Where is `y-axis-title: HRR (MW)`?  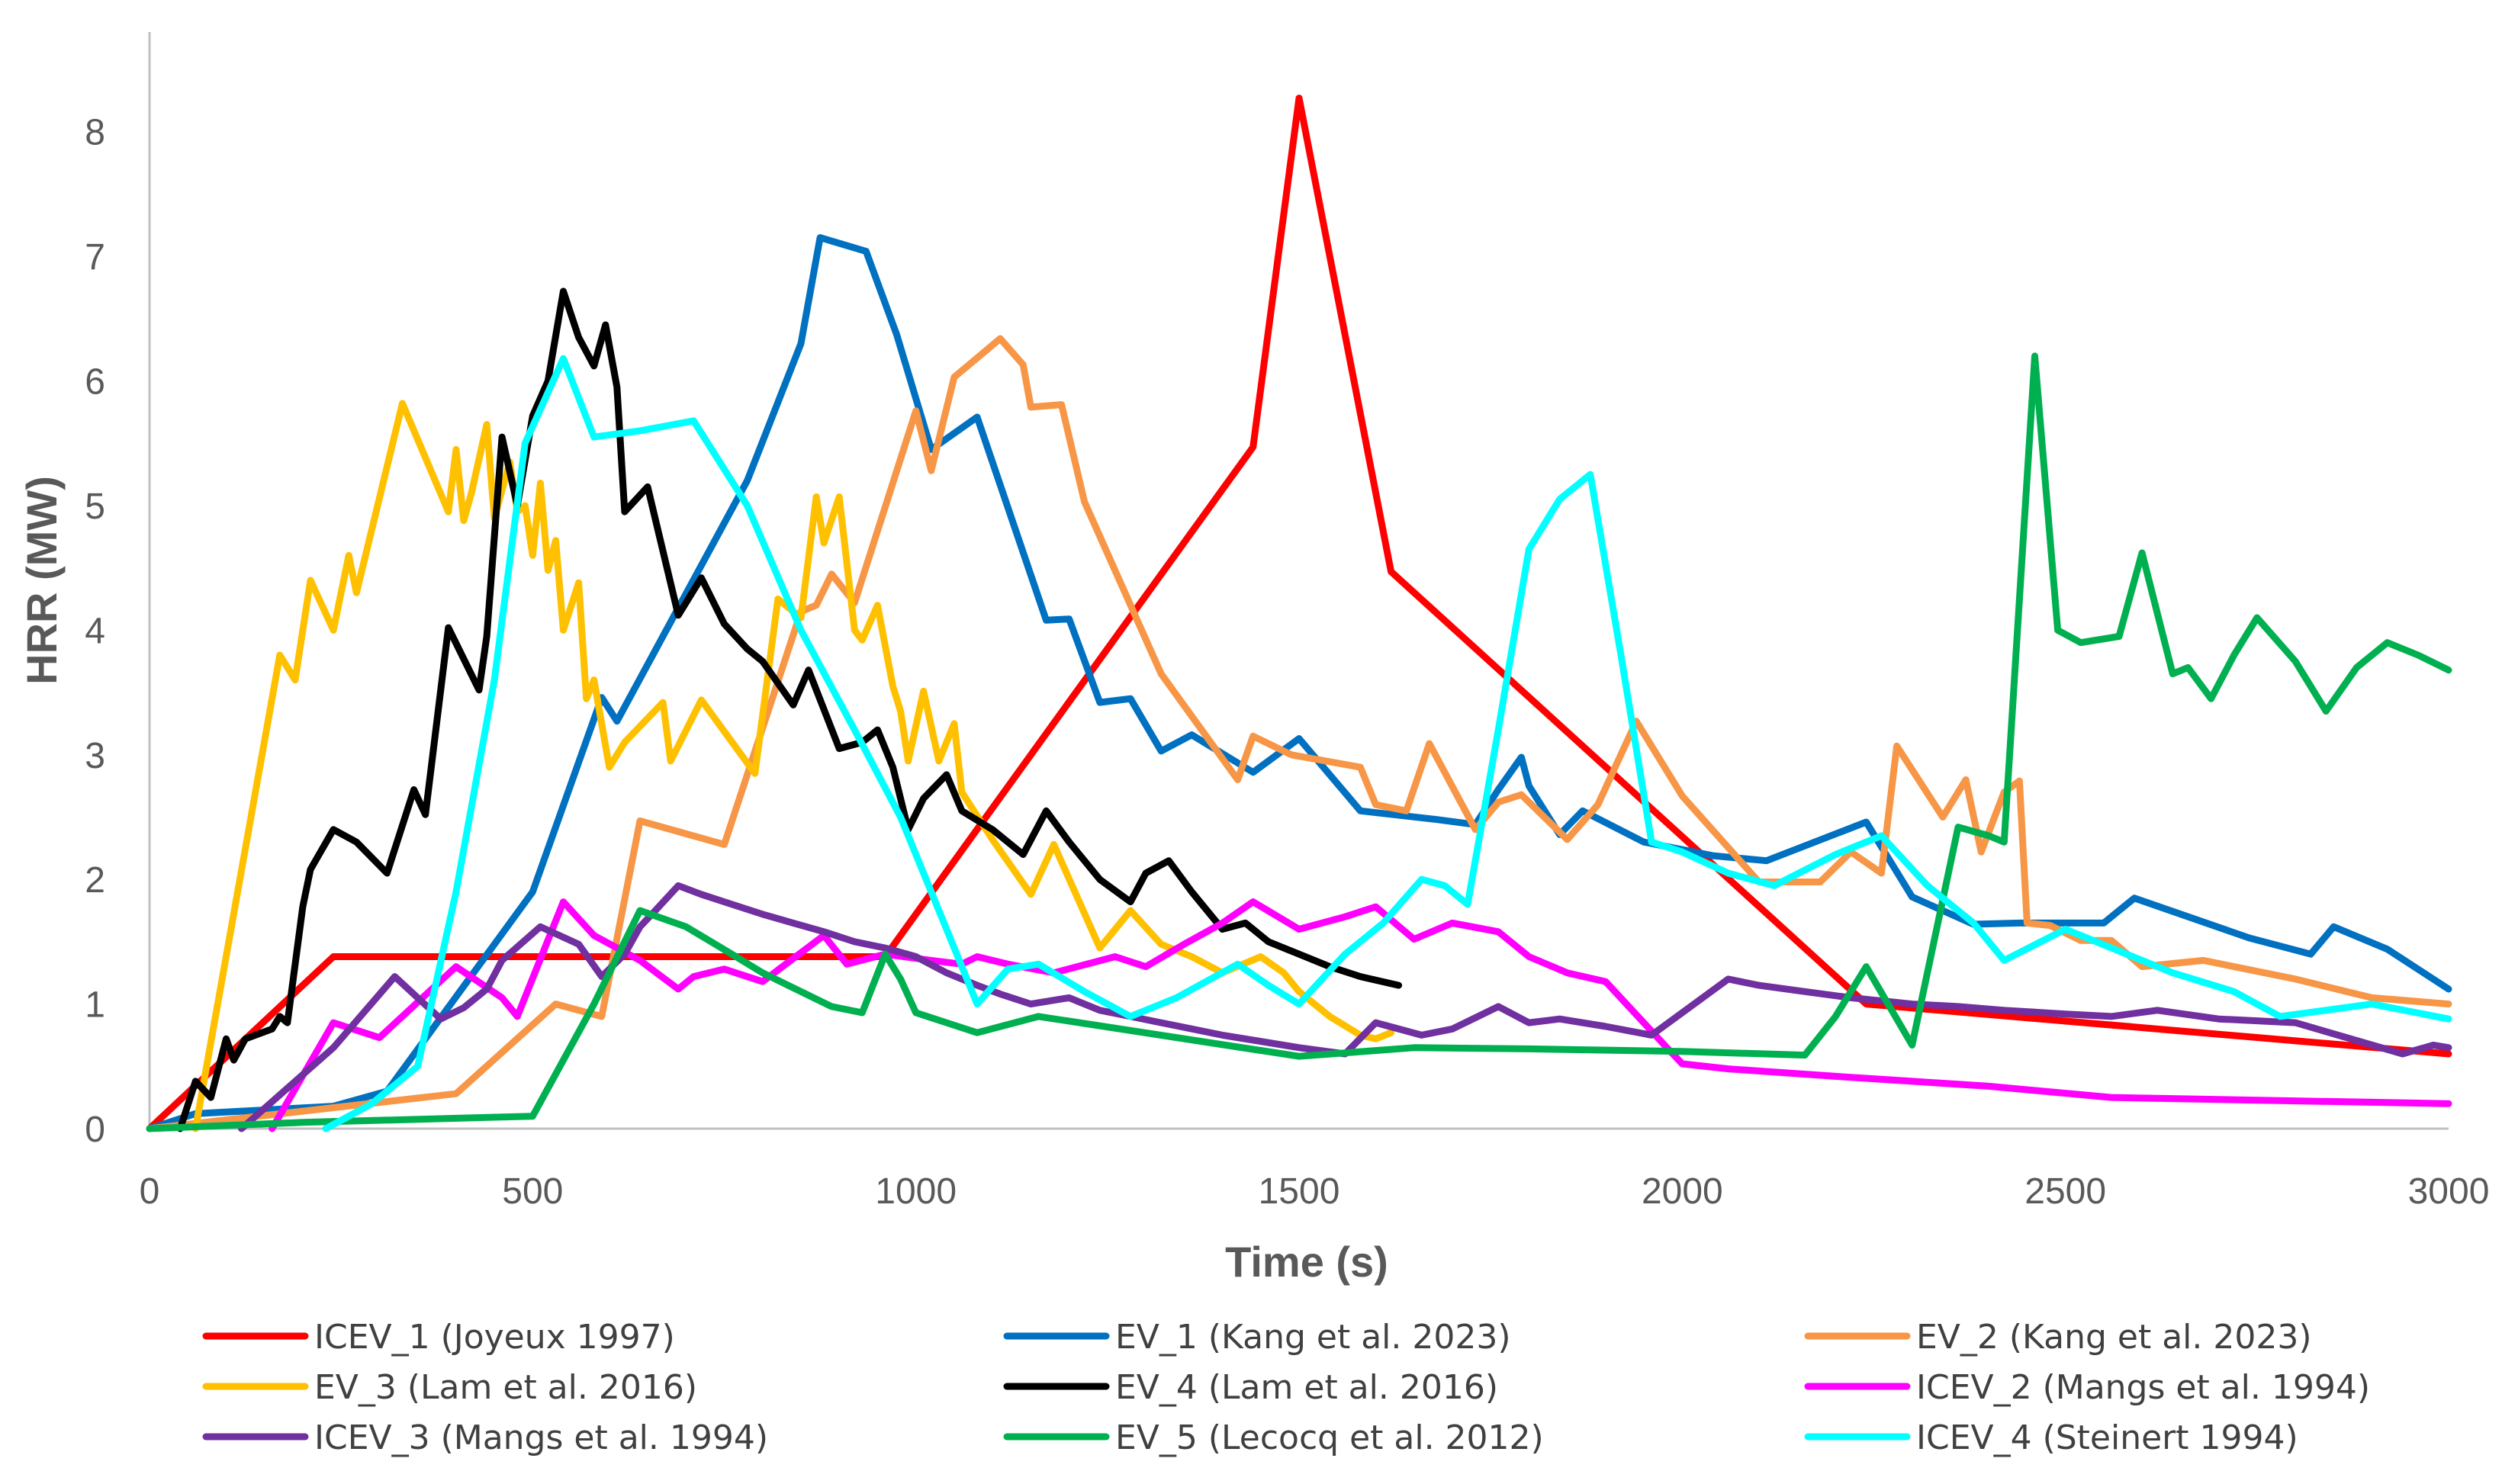
y-axis-title: HRR (MW) is located at coordinates (42, 581).